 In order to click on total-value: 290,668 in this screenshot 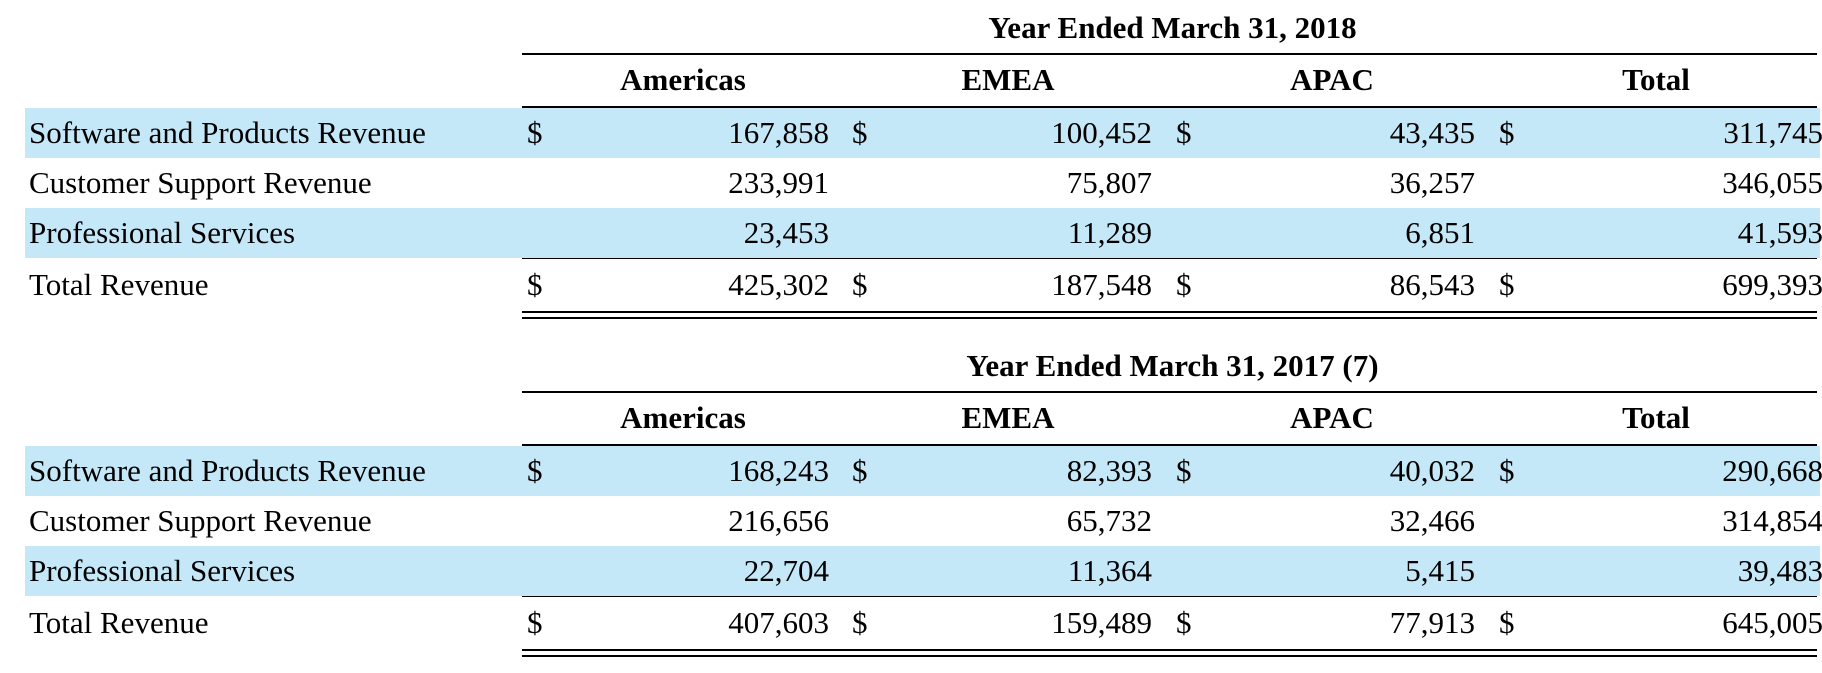, I will do `click(1772, 470)`.